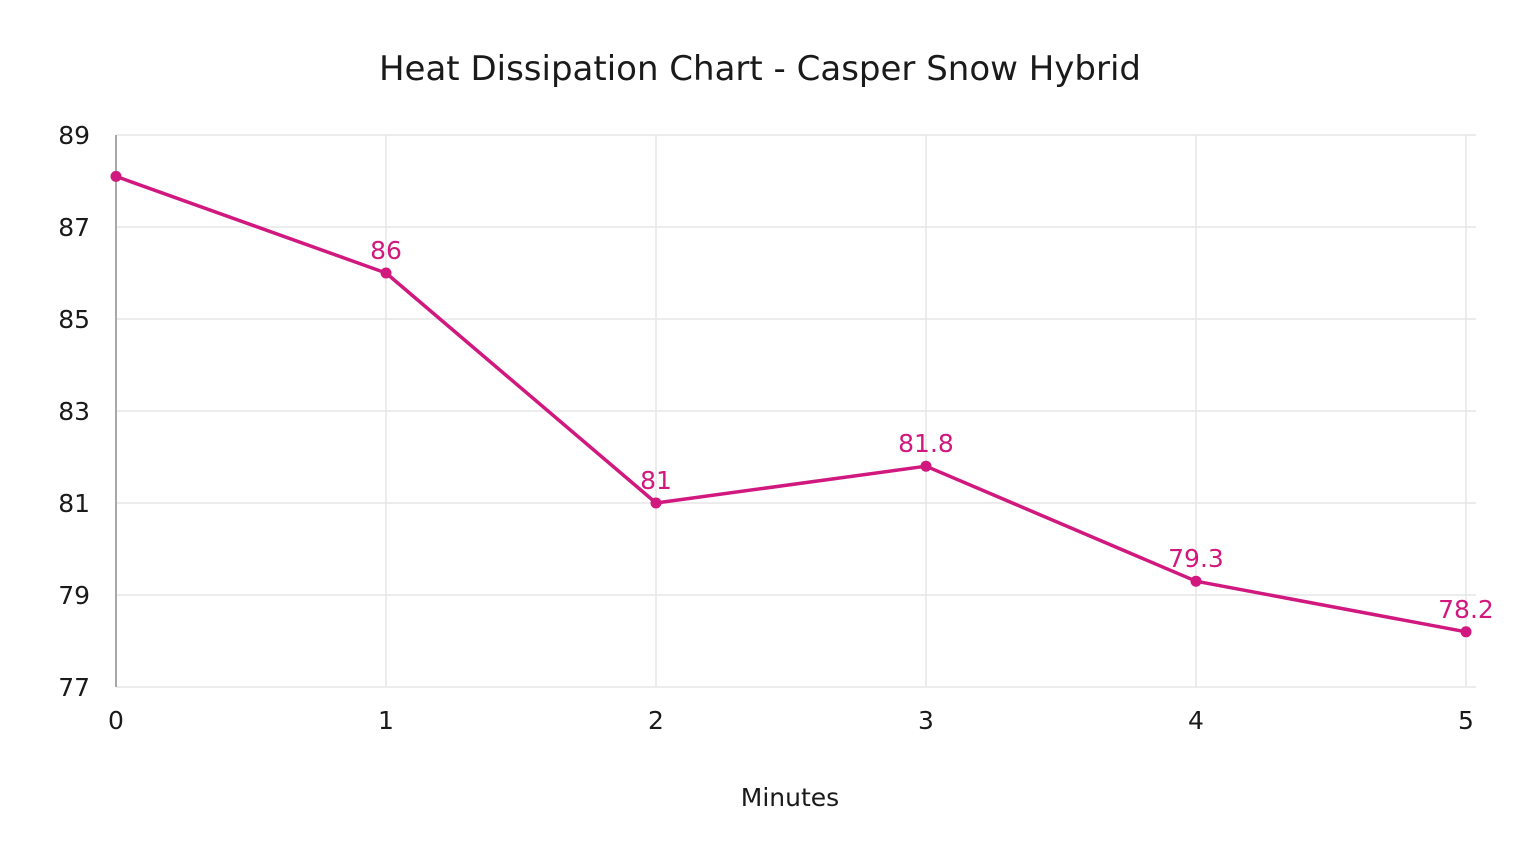 The height and width of the screenshot is (855, 1520). I want to click on x-tick-label: 4, so click(1196, 720).